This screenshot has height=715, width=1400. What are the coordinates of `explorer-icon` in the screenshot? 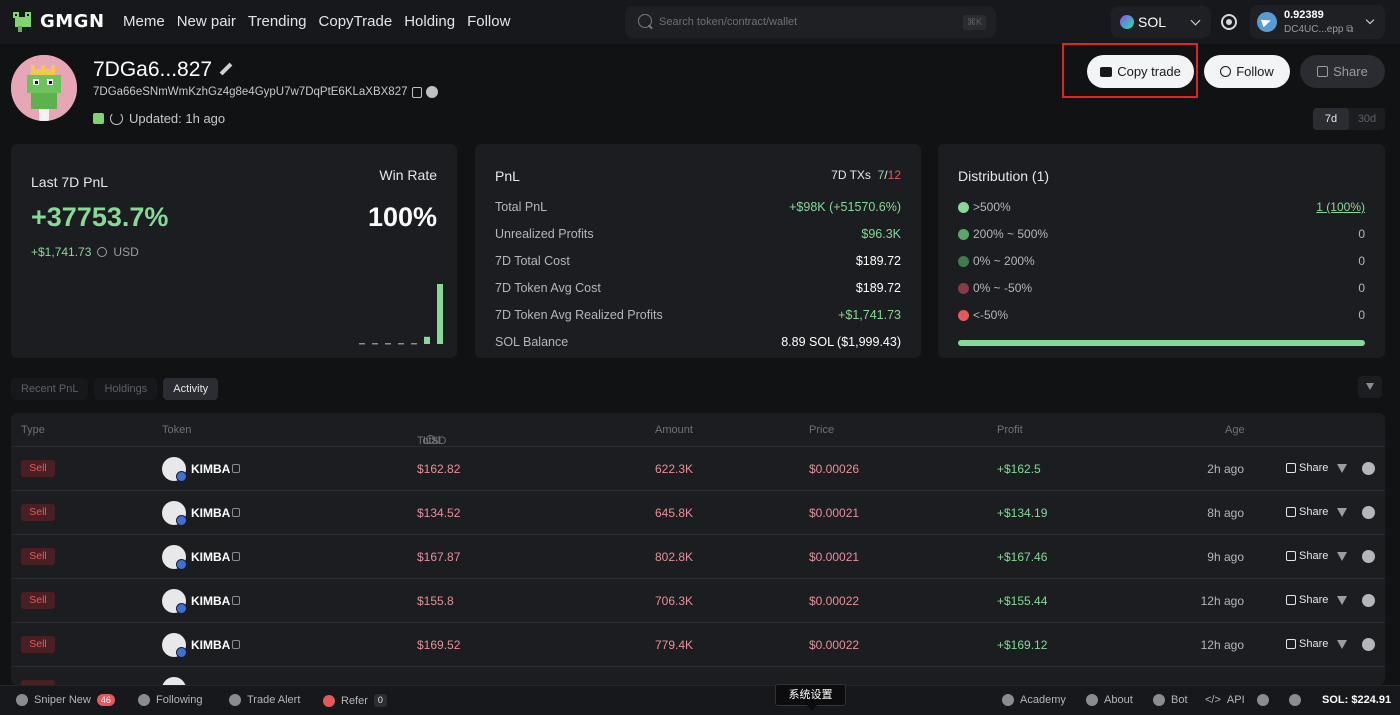 It's located at (431, 92).